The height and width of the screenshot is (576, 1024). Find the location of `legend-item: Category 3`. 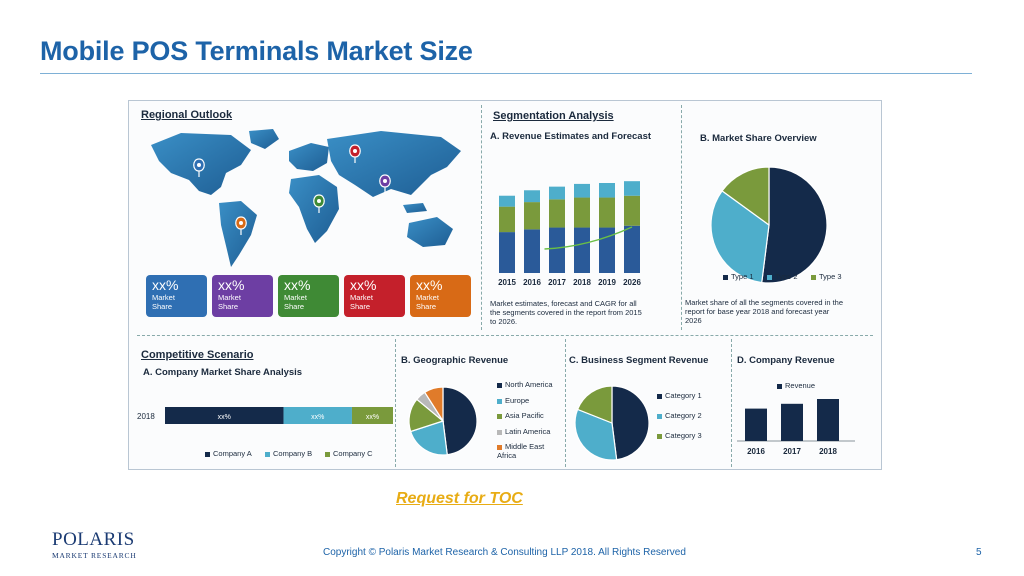

legend-item: Category 3 is located at coordinates (679, 435).